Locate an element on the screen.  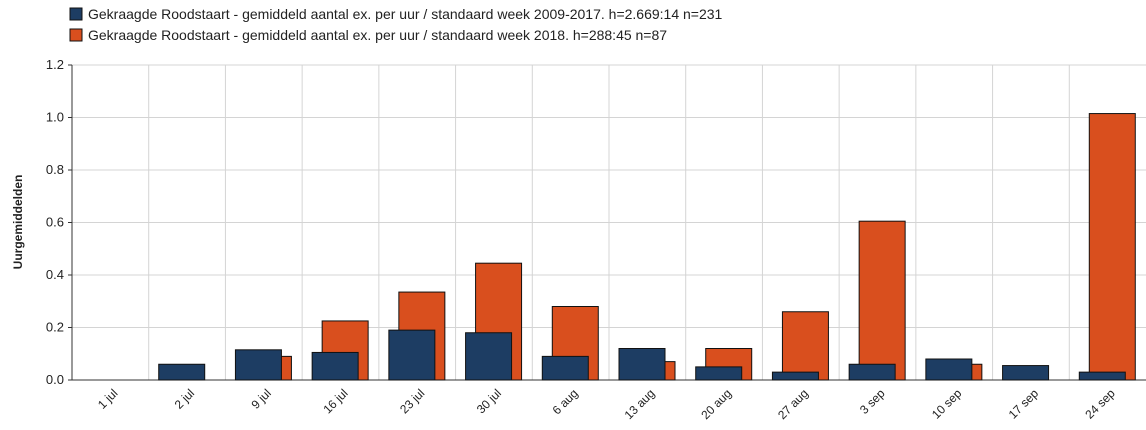
x-tick-label: 3 sep is located at coordinates (872, 401).